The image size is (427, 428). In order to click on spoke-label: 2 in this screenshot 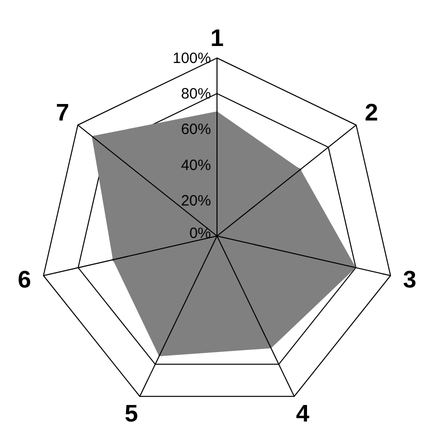, I will do `click(371, 112)`.